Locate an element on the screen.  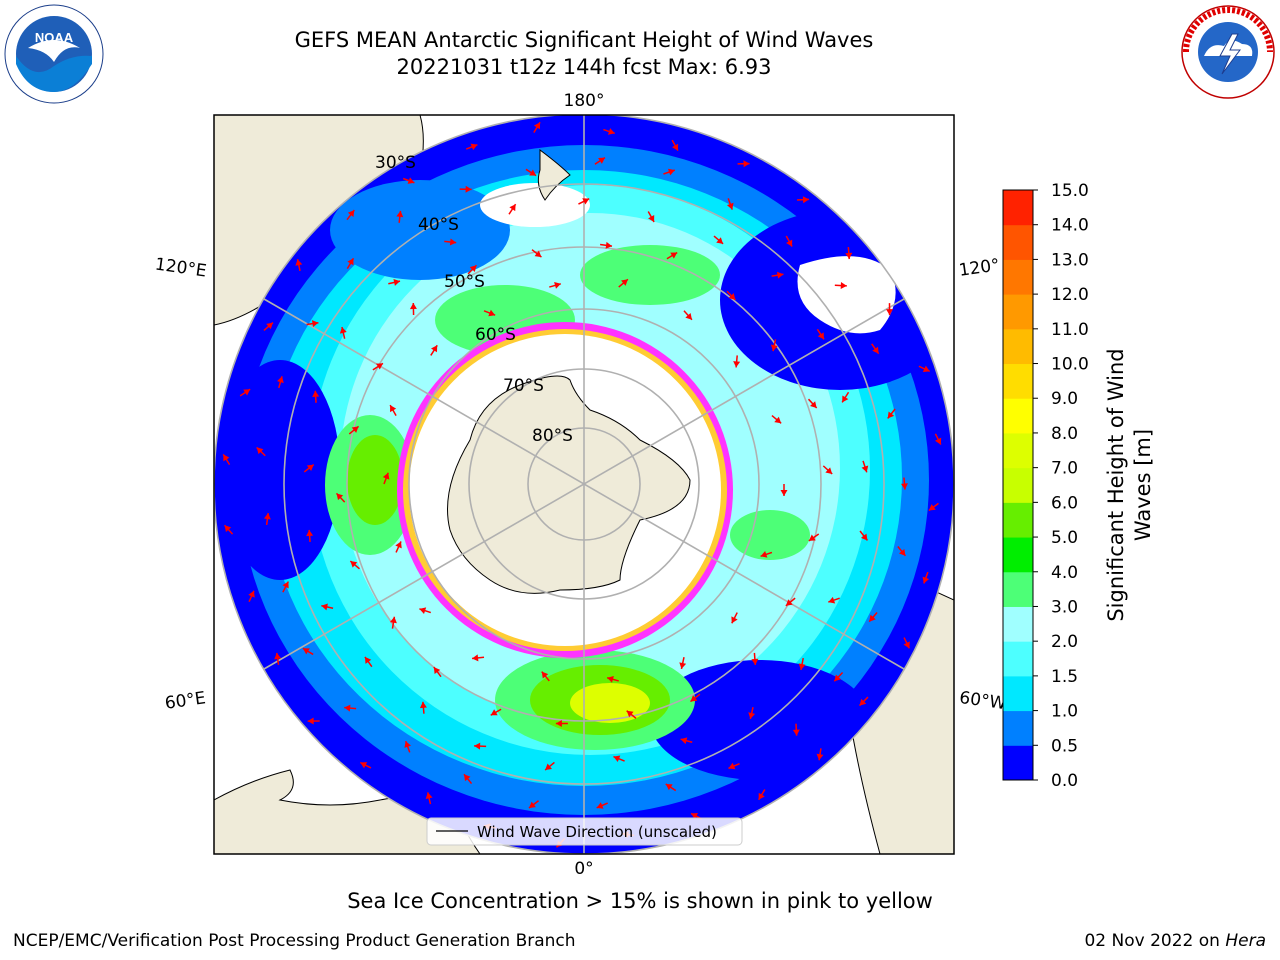
colorbar-tick-label: 15.0 is located at coordinates (1070, 191).